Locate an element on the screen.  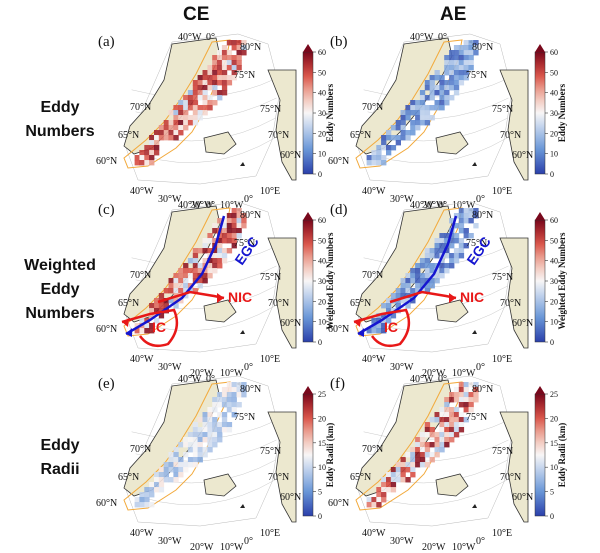
colorbar-tick-label: 30 is located at coordinates (554, 281).